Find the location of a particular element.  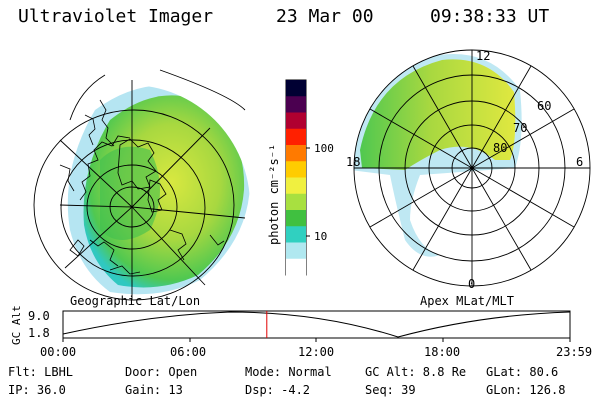

timeline-tick-0000: 00:00 is located at coordinates (58, 352).